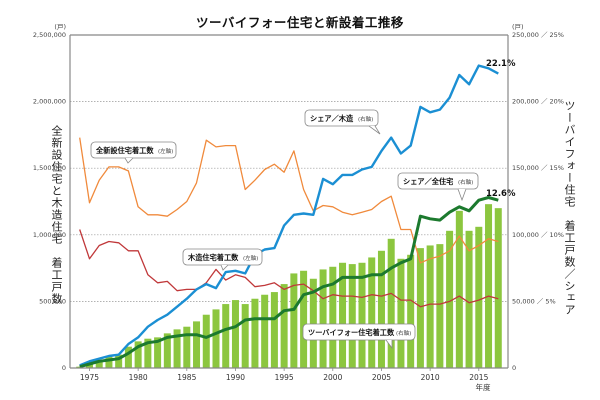  I want to click on left-tick-label: 1,000,000, so click(49, 235).